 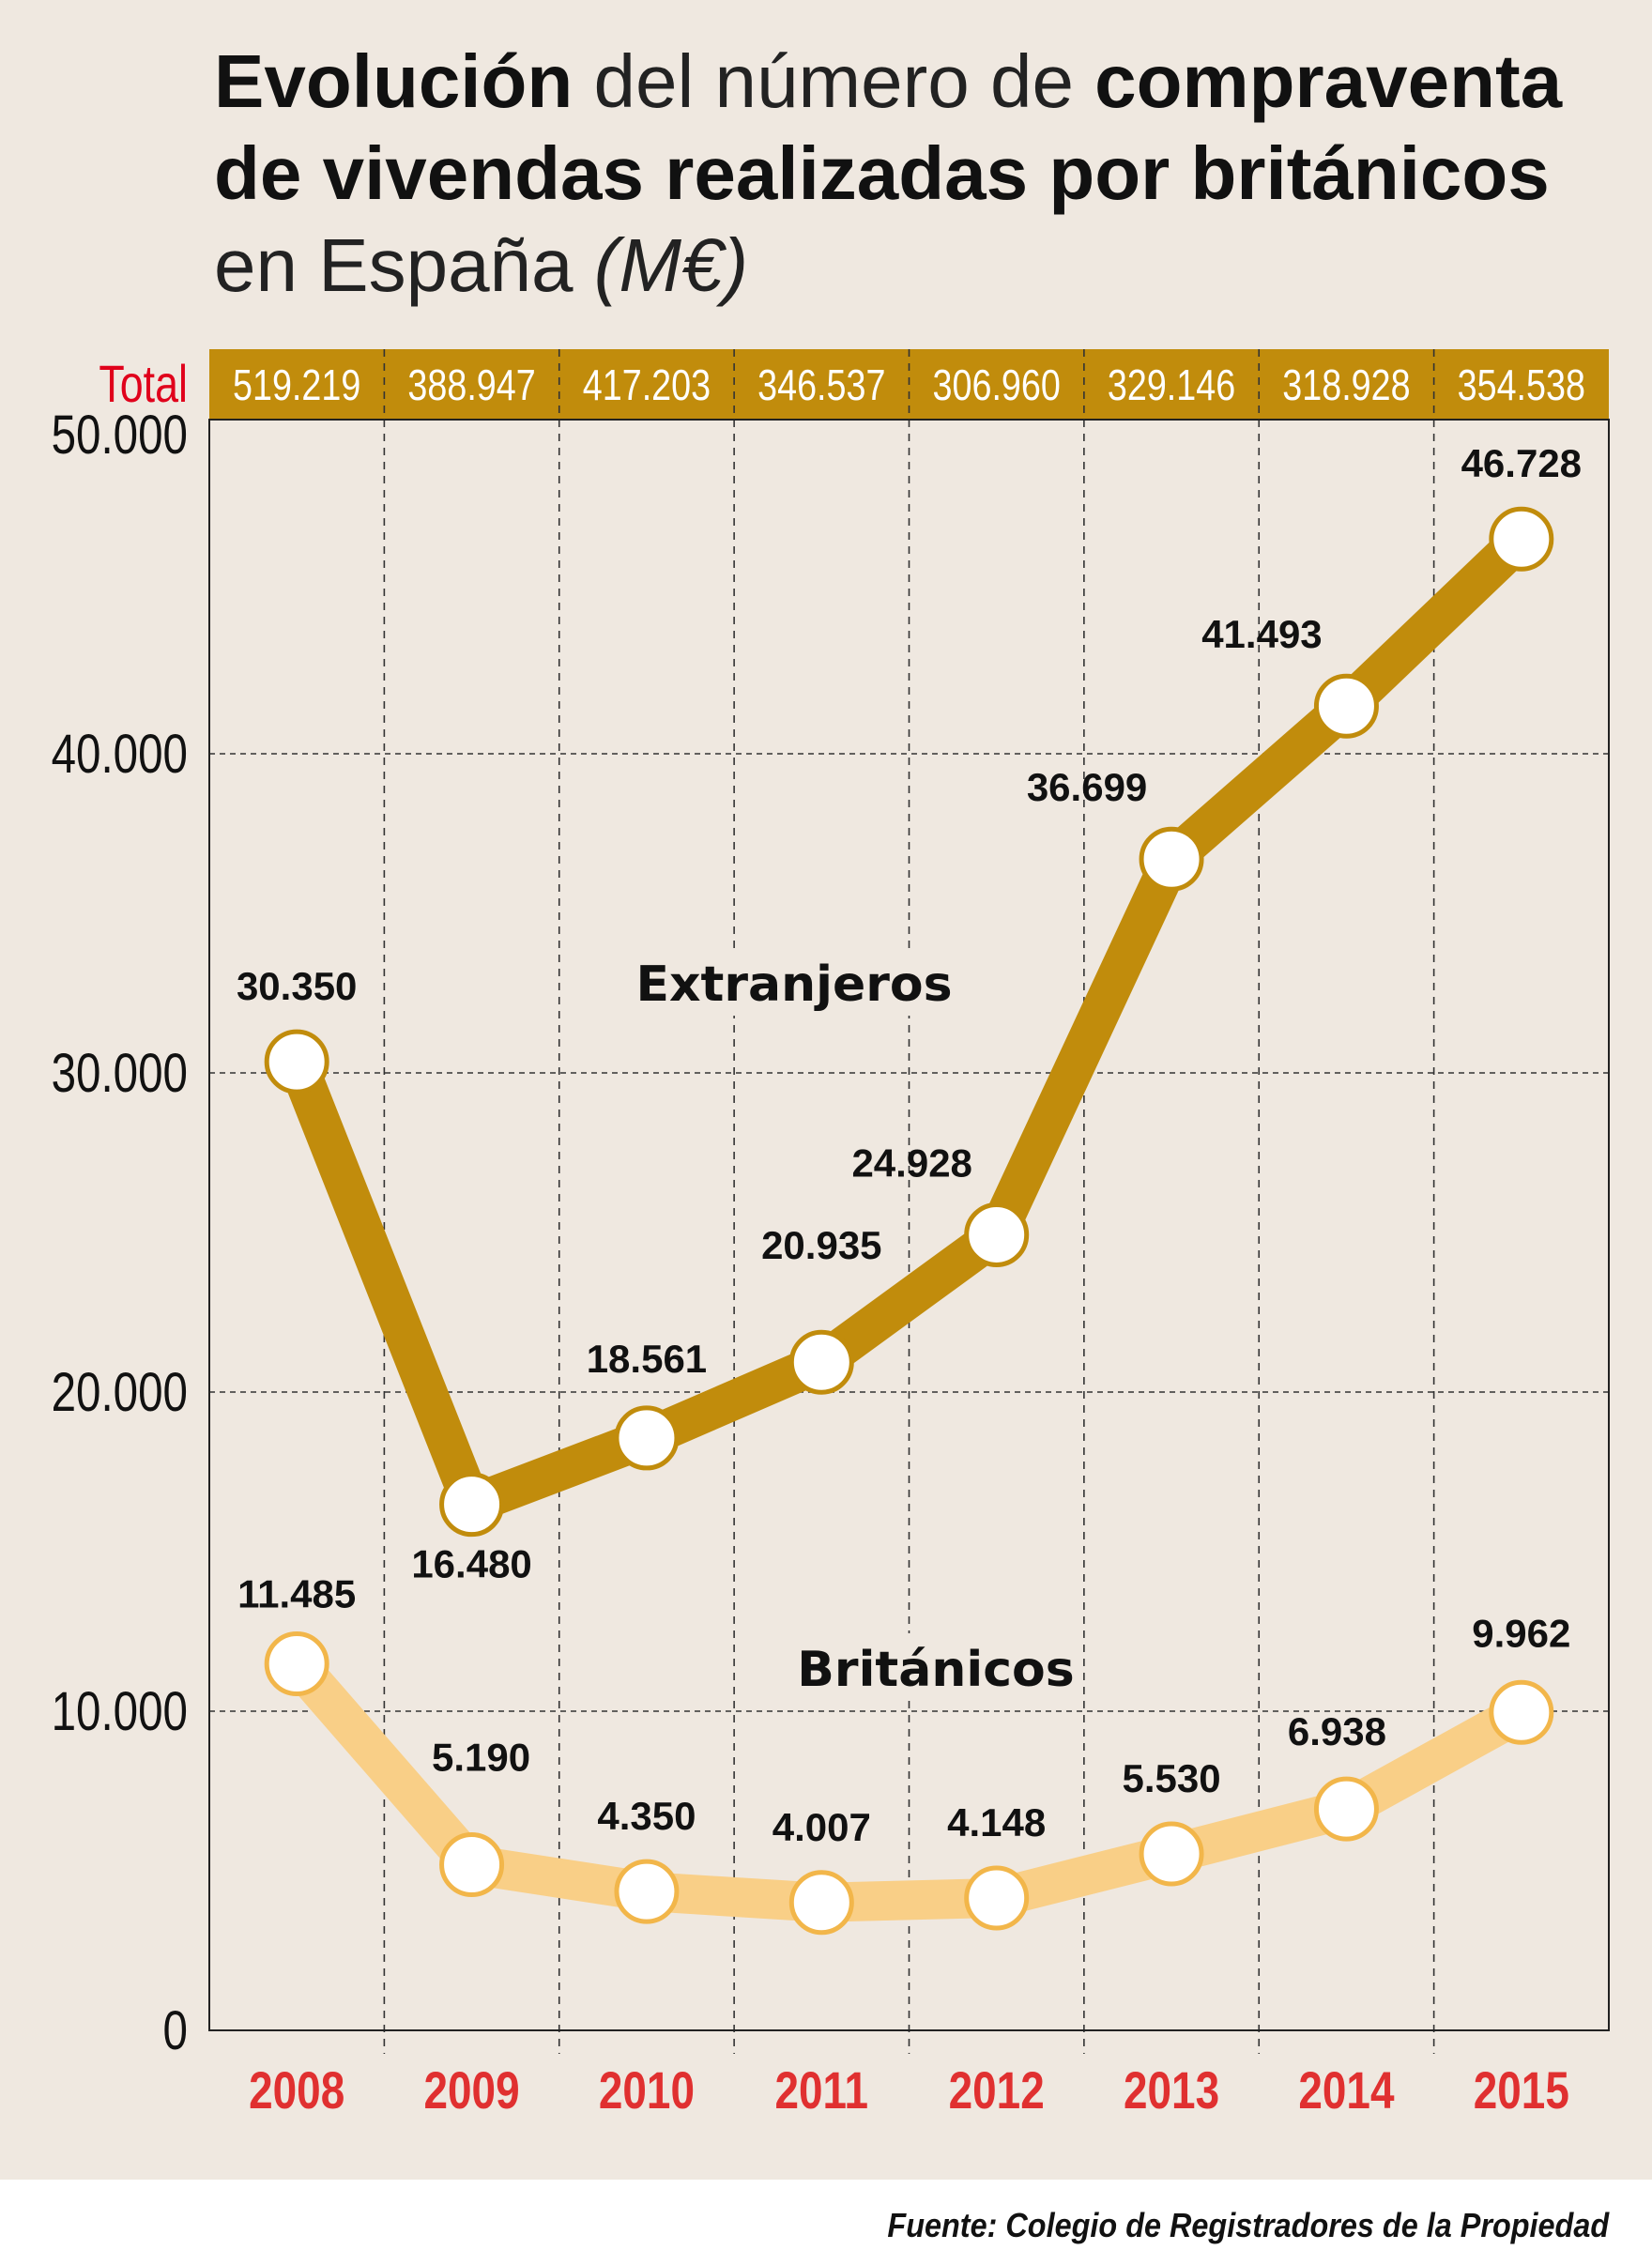 What do you see at coordinates (120, 436) in the screenshot?
I see `y-tick-label: 50.000` at bounding box center [120, 436].